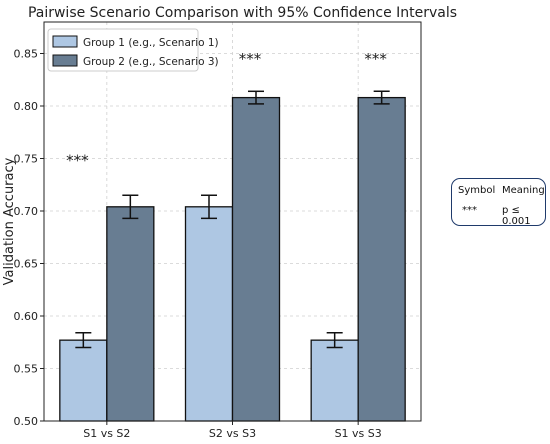 The width and height of the screenshot is (550, 444). Describe the element at coordinates (26, 54) in the screenshot. I see `y-tick-label: 0.85` at that location.